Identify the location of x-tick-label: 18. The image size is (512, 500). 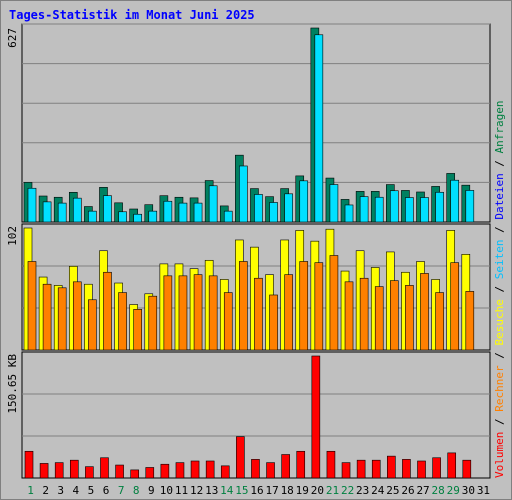
(287, 490).